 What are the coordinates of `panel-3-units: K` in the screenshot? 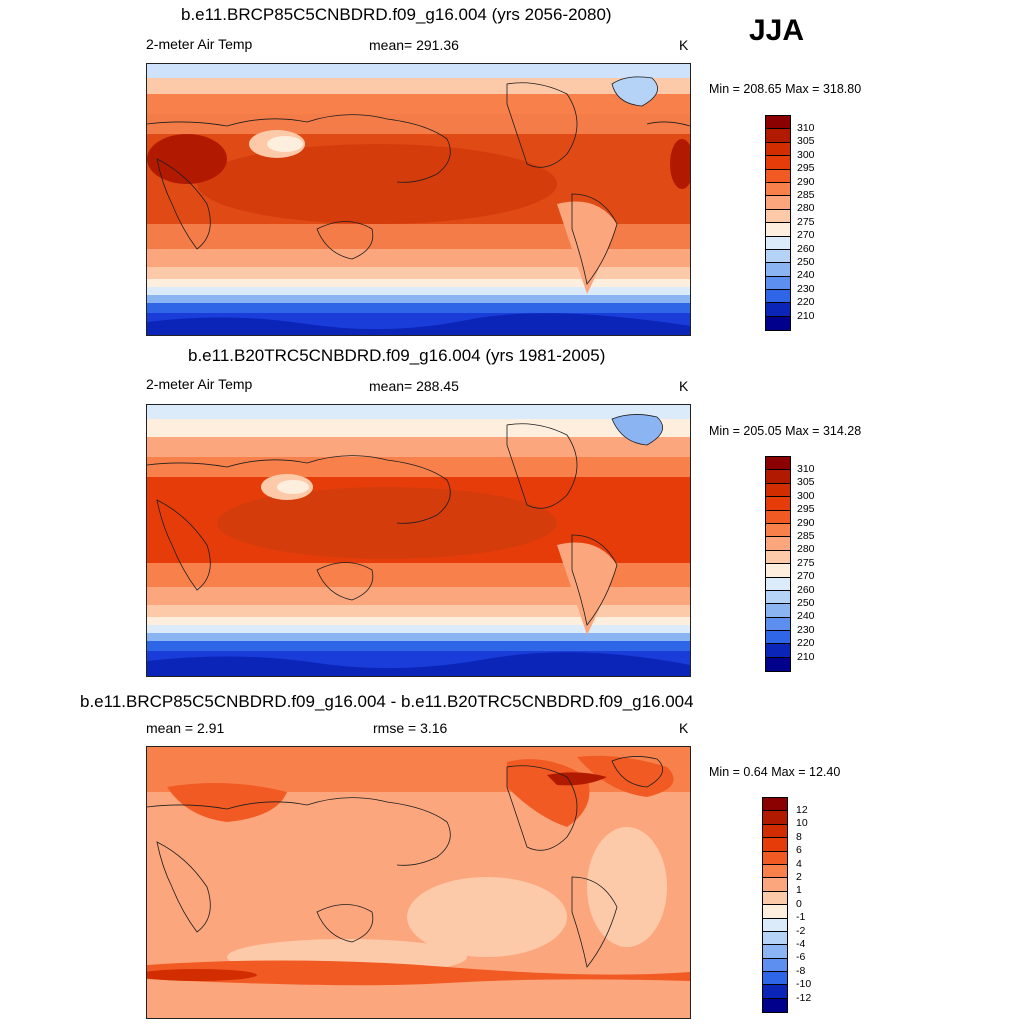 It's located at (684, 728).